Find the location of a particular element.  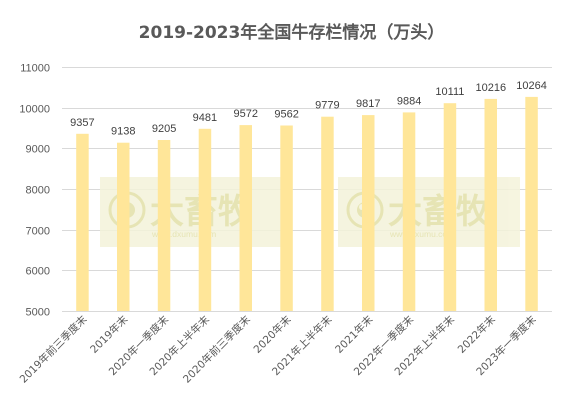

y-tick-label: 9000 is located at coordinates (38, 150).